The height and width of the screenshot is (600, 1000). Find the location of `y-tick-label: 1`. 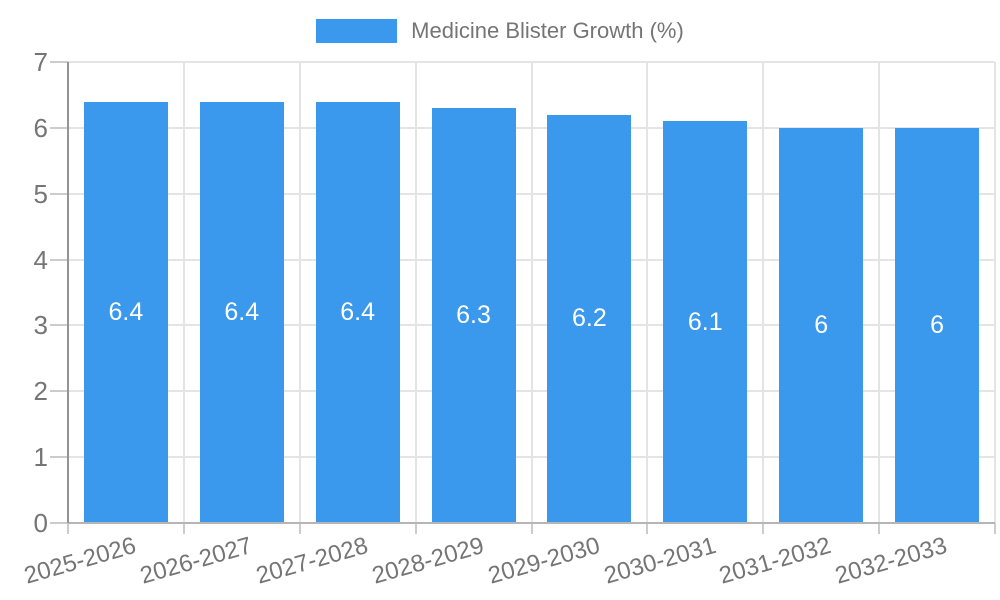

y-tick-label: 1 is located at coordinates (40, 457).